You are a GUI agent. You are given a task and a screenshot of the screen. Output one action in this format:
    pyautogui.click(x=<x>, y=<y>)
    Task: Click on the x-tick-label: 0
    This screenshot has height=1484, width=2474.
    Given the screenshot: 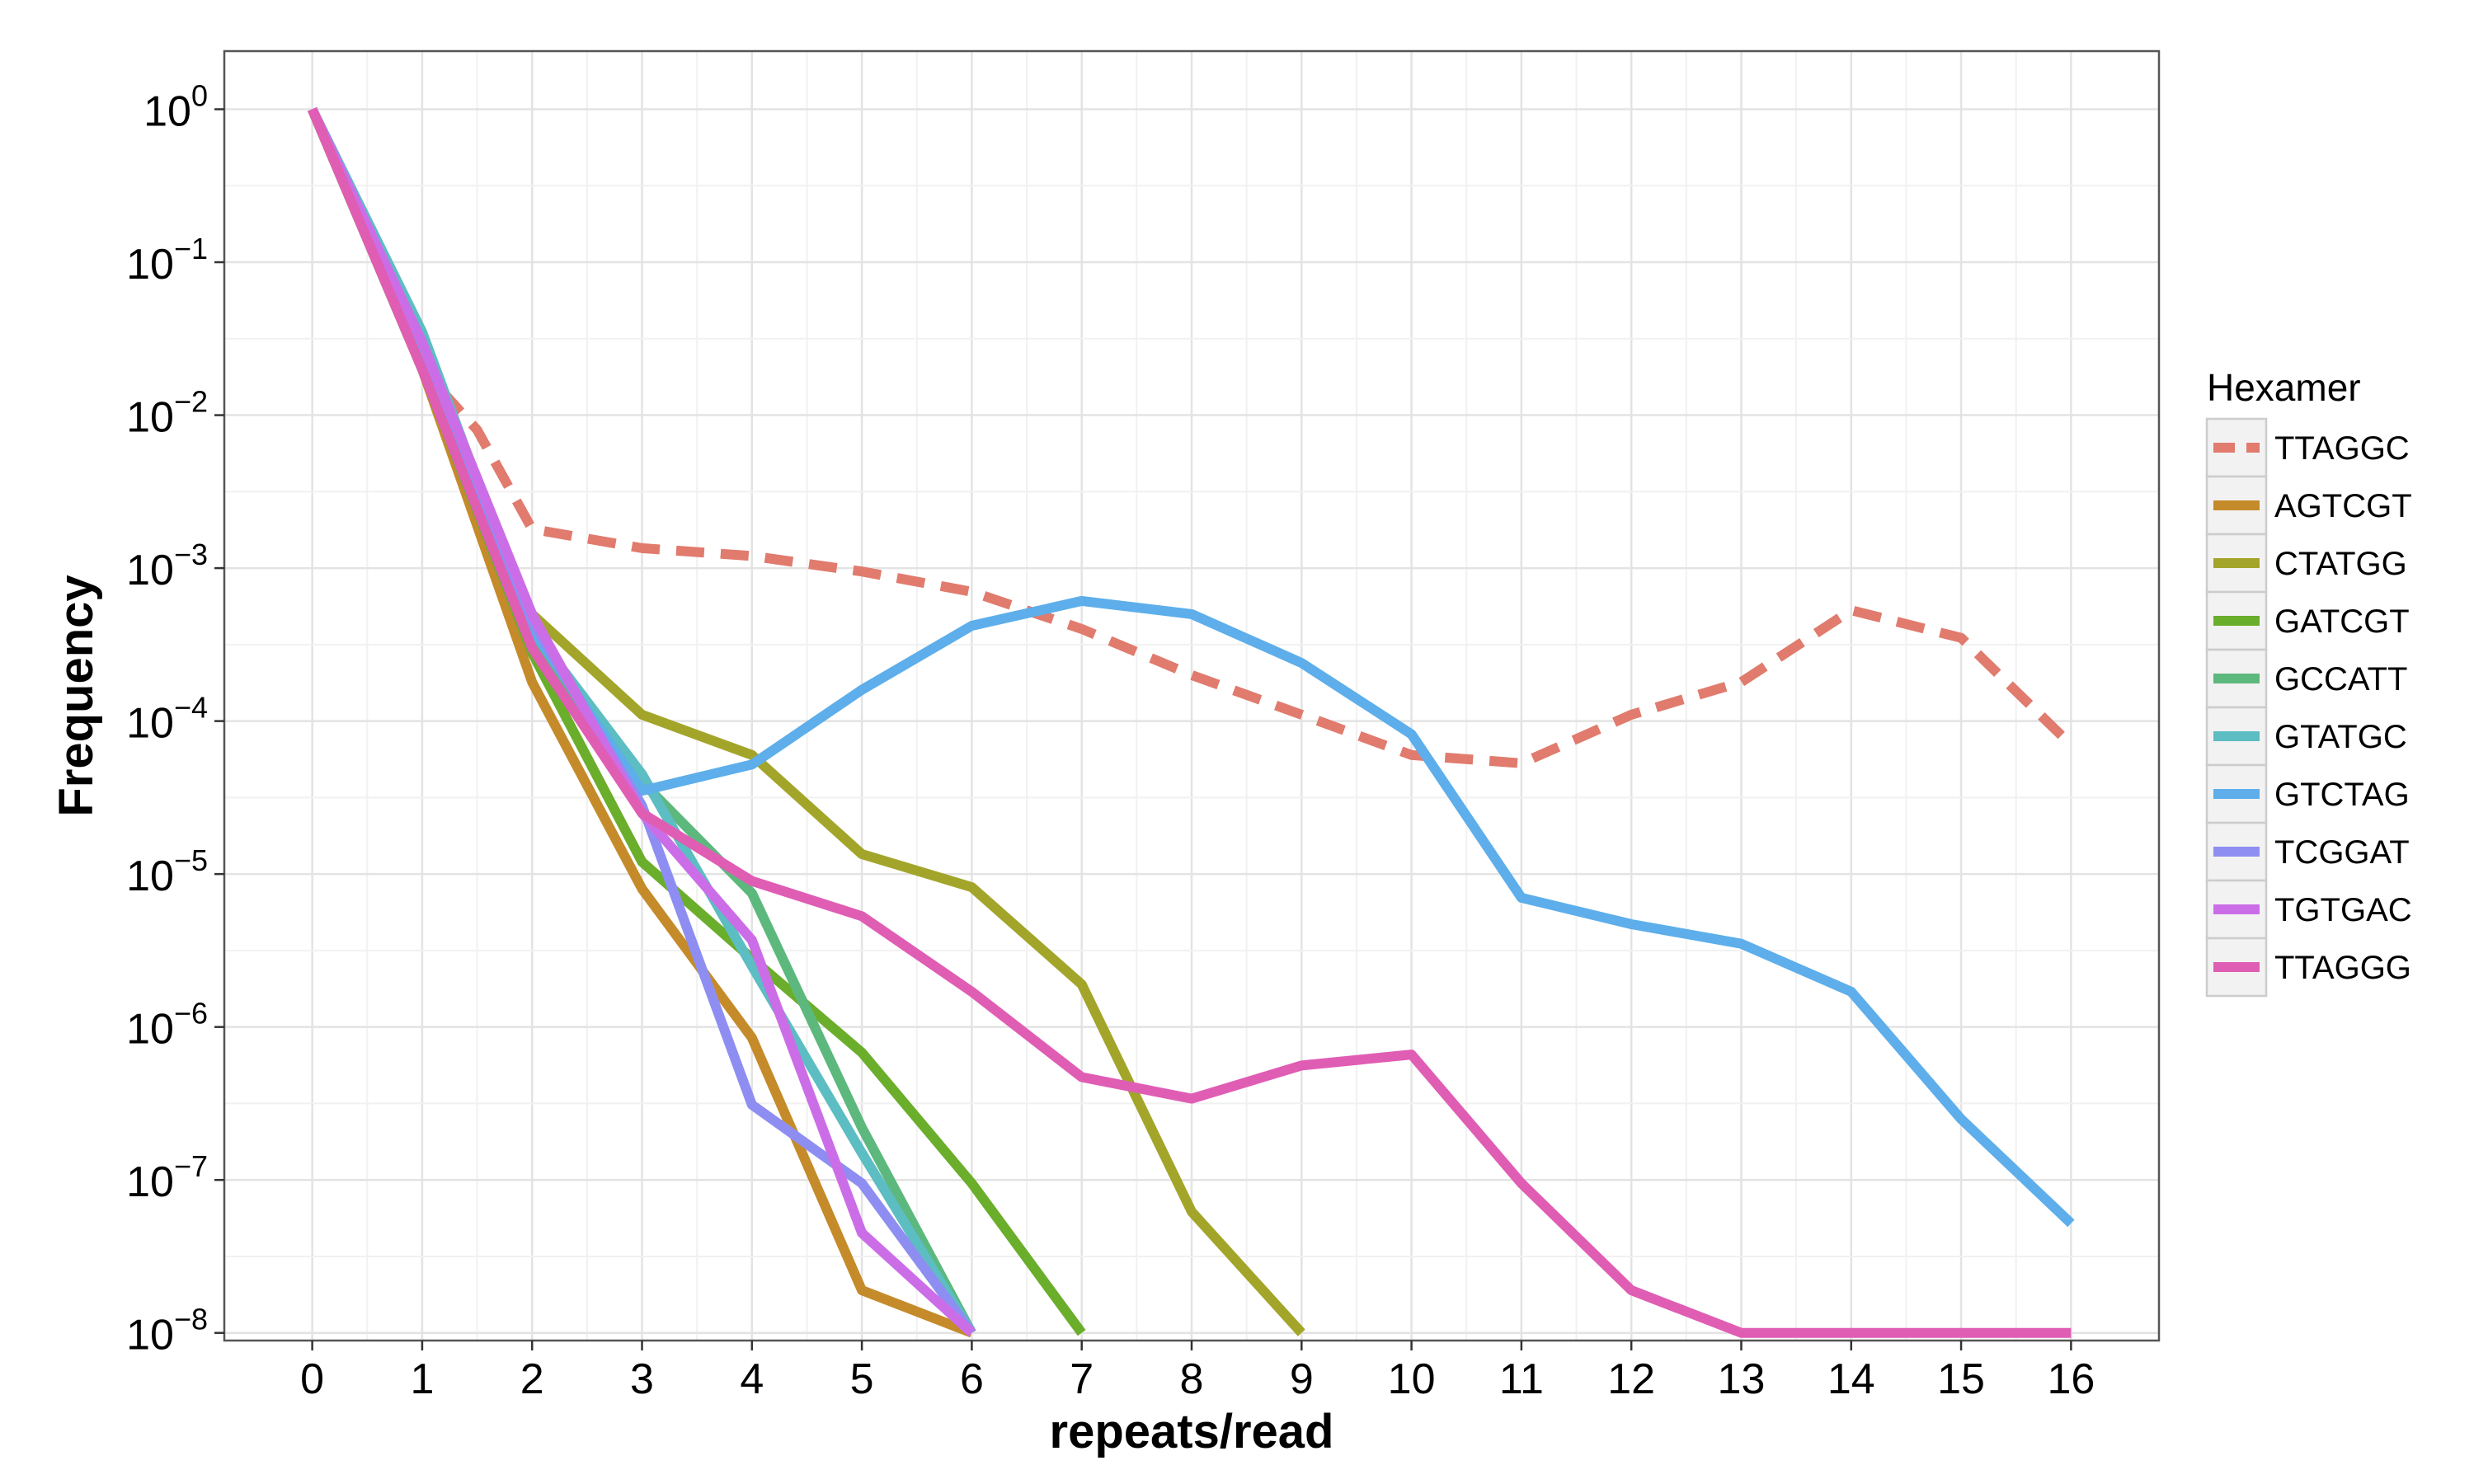 What is the action you would take?
    pyautogui.click(x=312, y=1379)
    